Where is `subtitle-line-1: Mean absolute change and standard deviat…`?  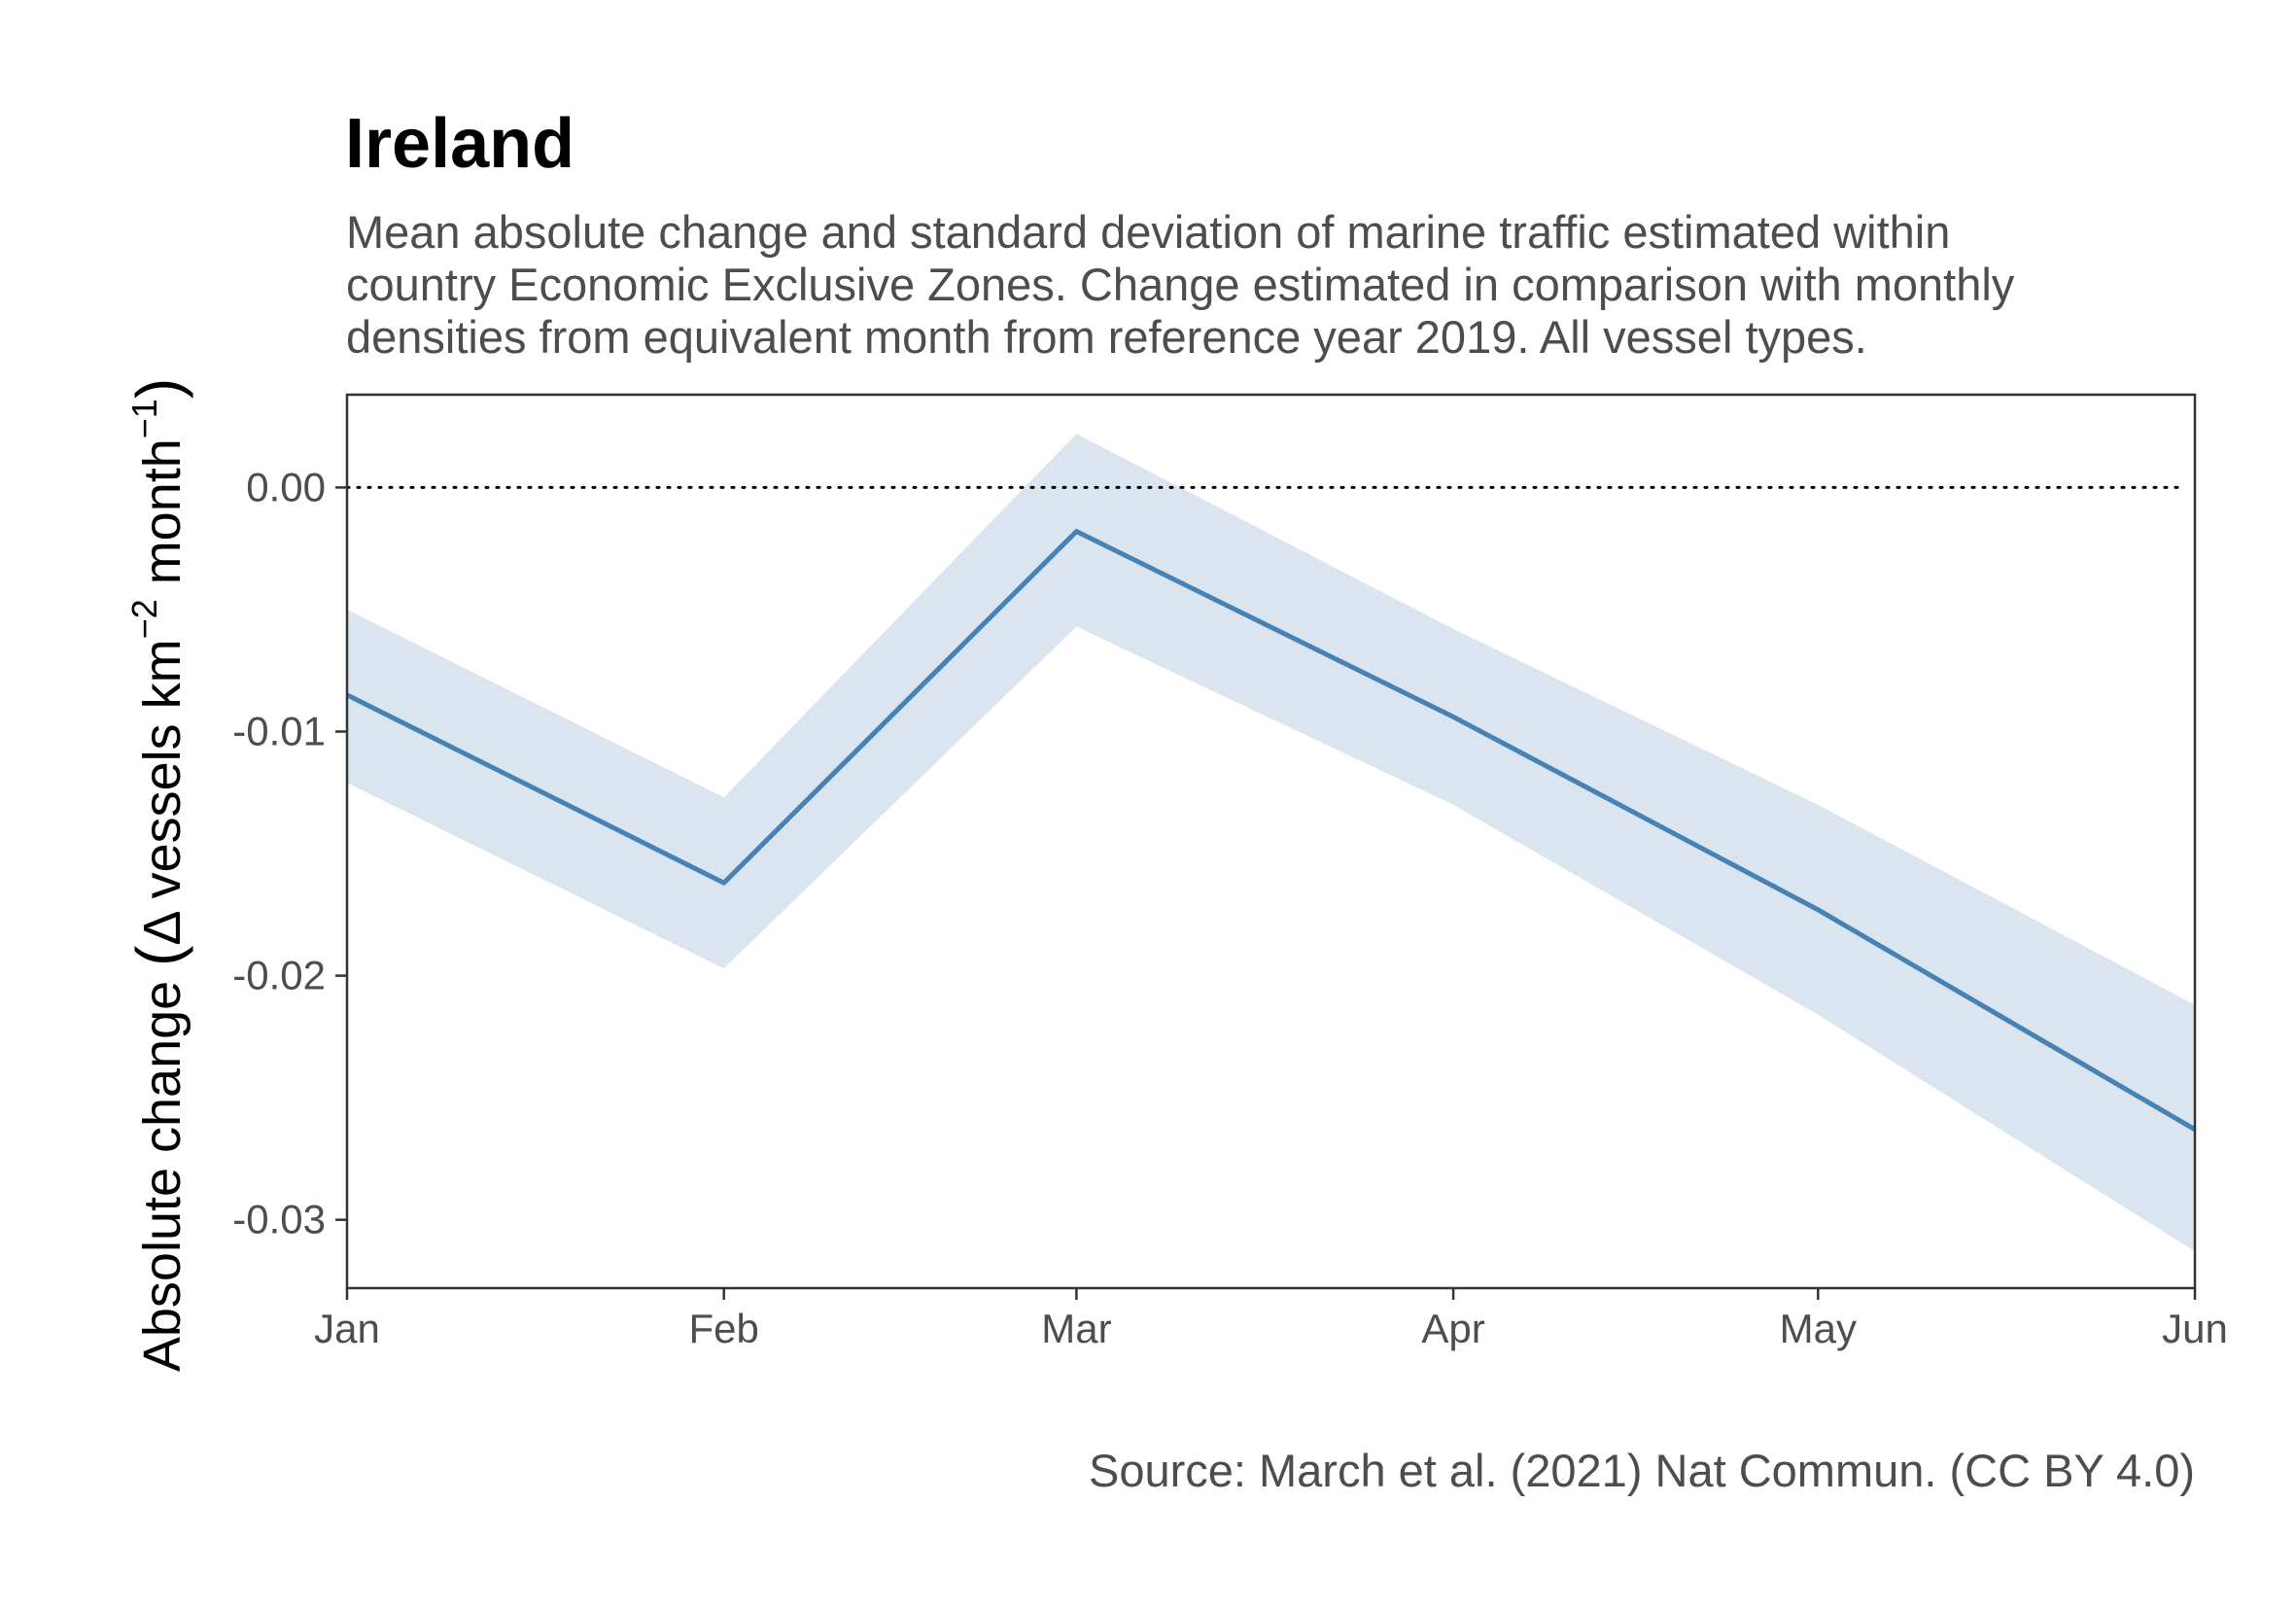 subtitle-line-1: Mean absolute change and standard deviat… is located at coordinates (1148, 232).